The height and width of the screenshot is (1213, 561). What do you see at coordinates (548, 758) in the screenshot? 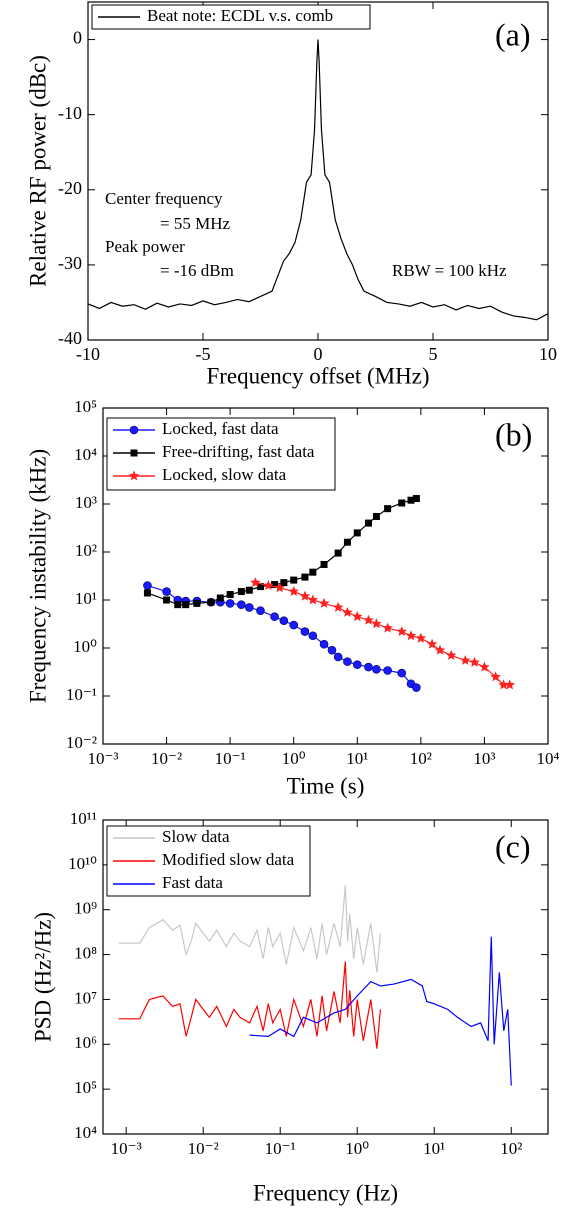
I see `x-tick-label: 10⁴` at bounding box center [548, 758].